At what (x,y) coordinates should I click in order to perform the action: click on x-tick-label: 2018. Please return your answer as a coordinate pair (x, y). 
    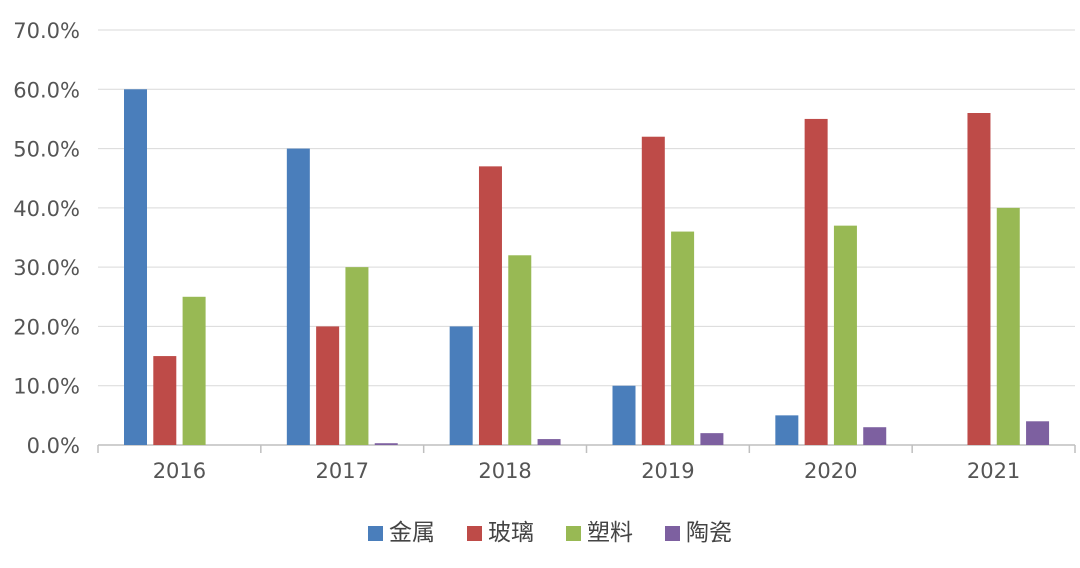
    Looking at the image, I should click on (504, 471).